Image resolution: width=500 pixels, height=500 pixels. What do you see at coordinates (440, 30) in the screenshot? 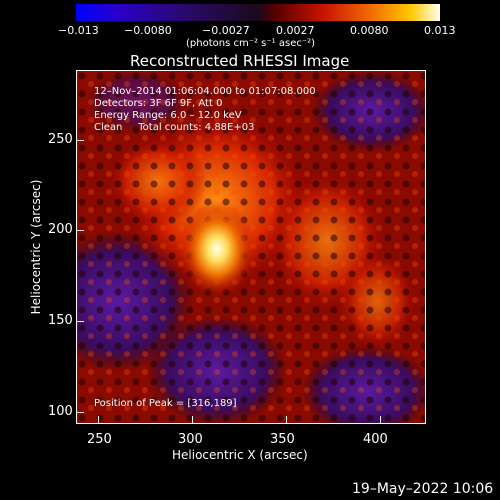
I see `colorbar-tick-label: 0.013` at bounding box center [440, 30].